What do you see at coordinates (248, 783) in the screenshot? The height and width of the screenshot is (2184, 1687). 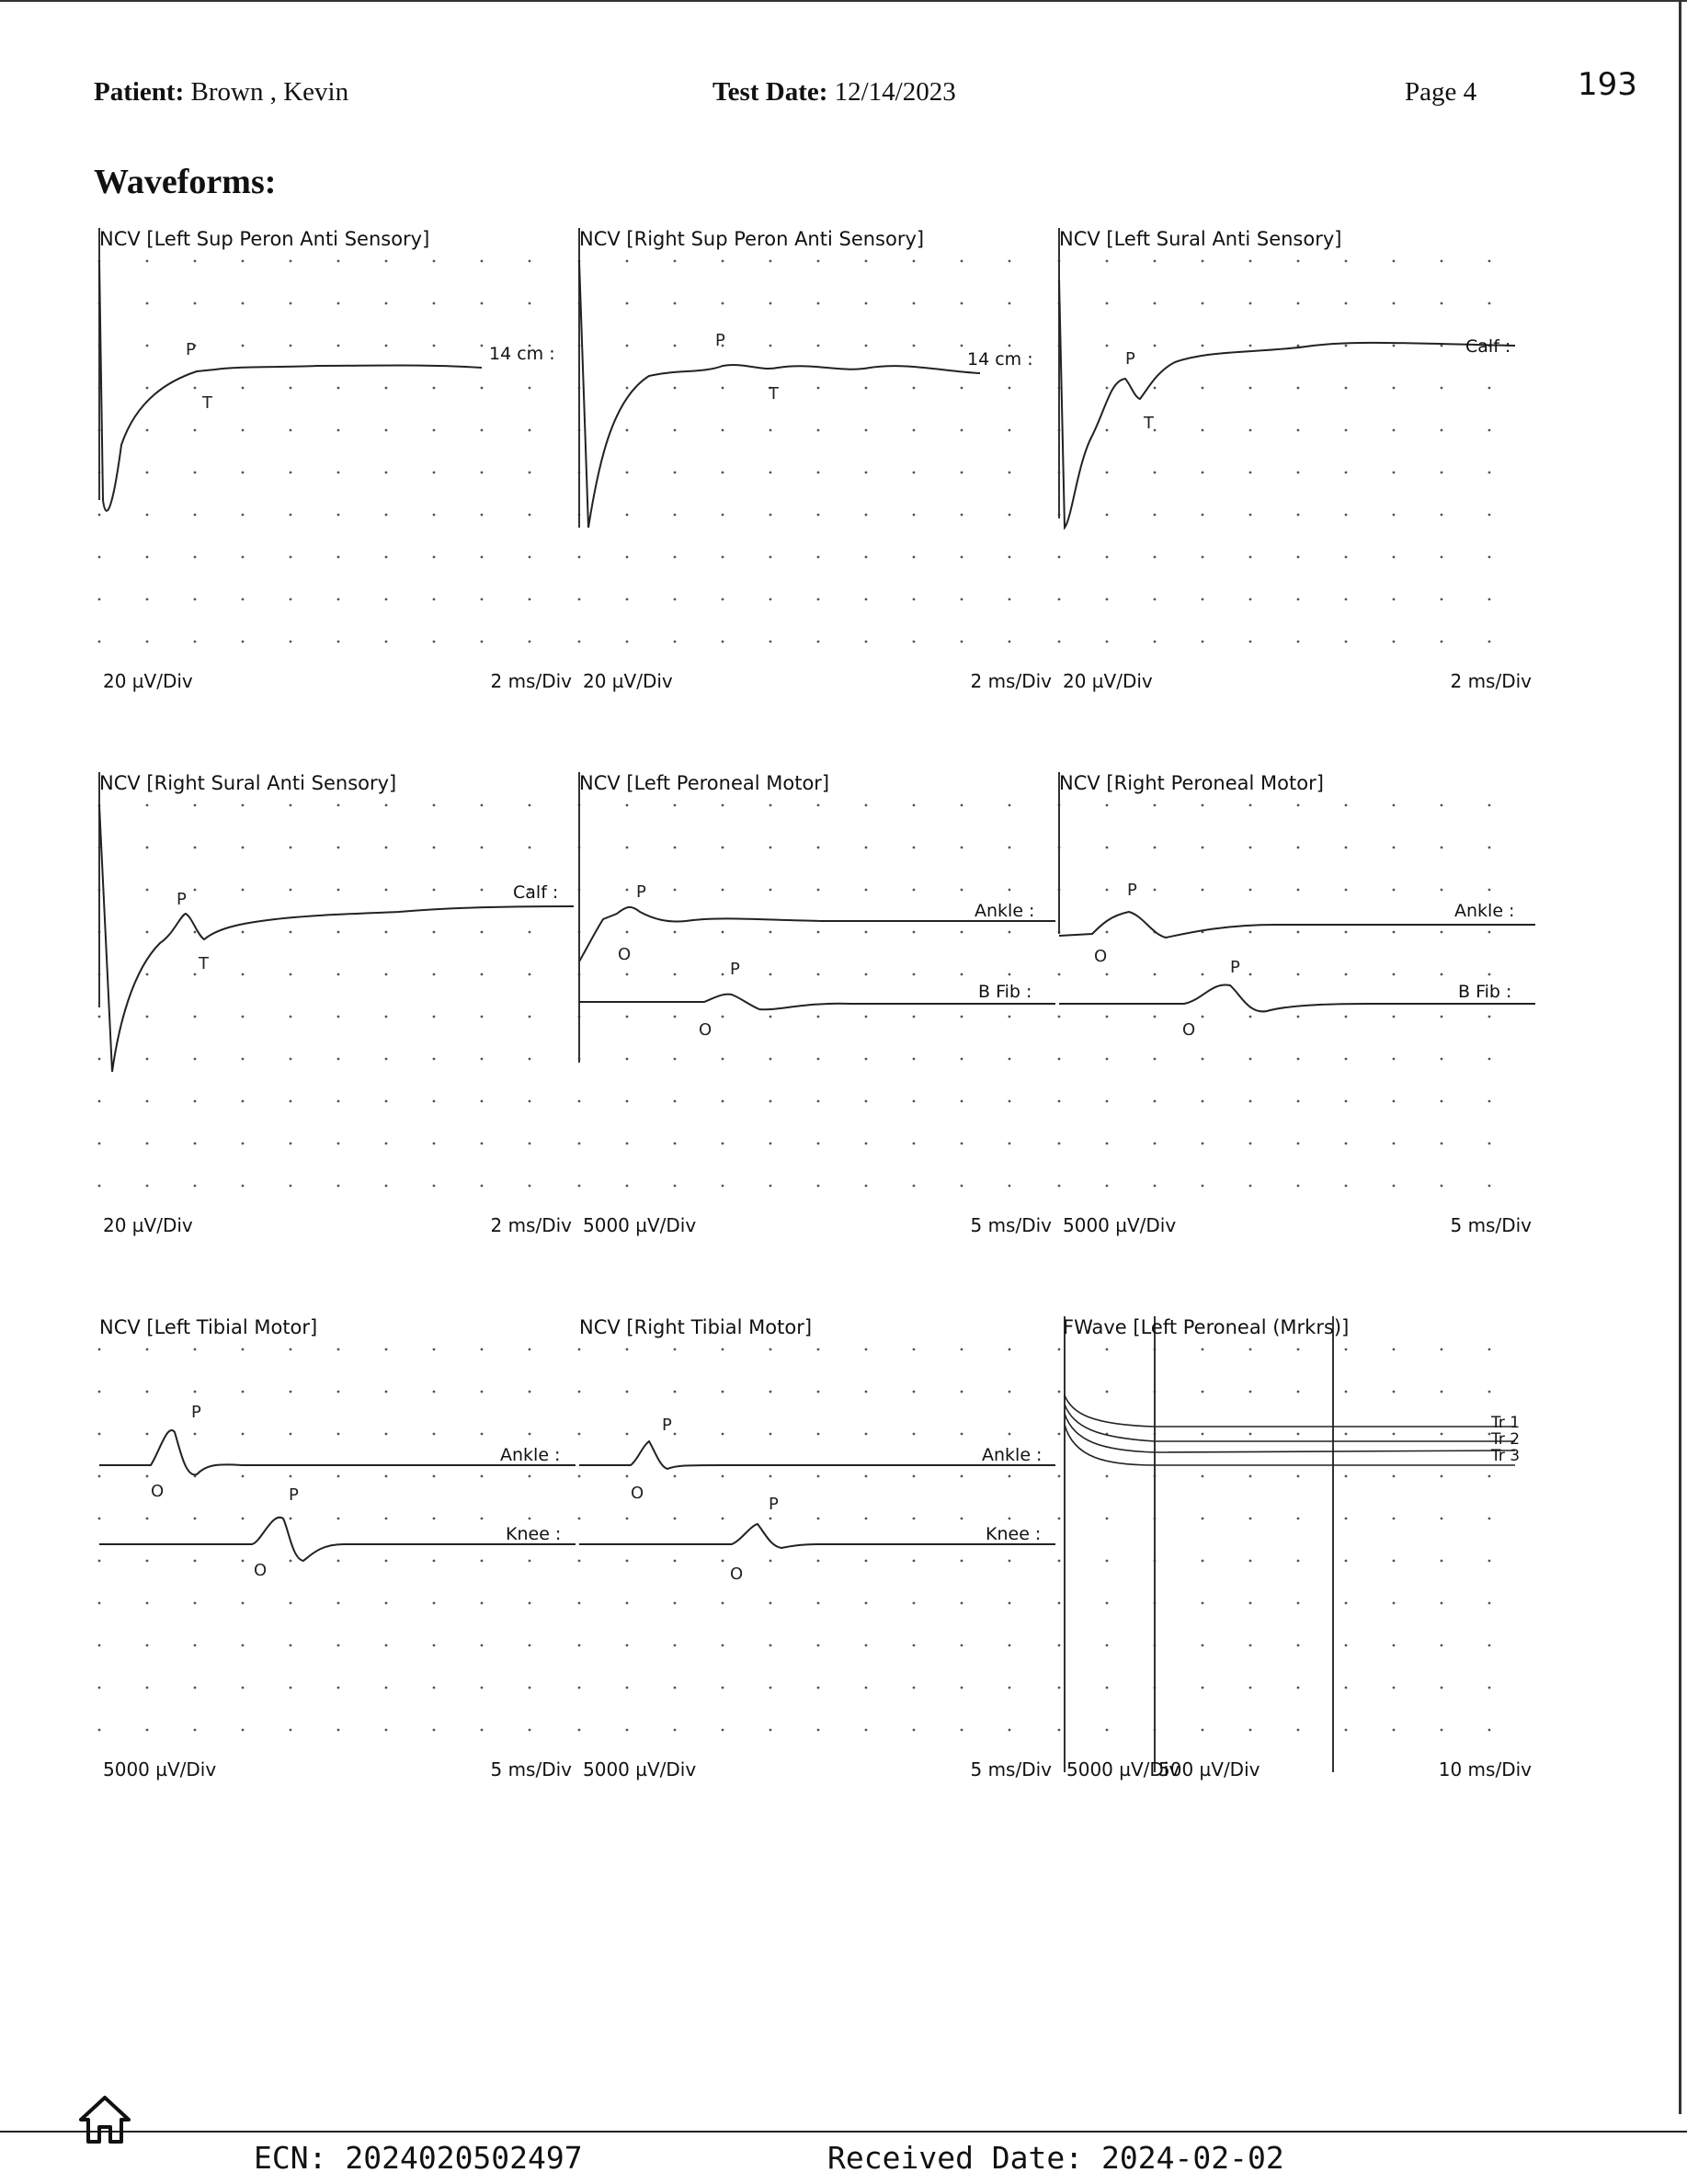 I see `panel-title: NCV [Right Sural Anti Sensory]` at bounding box center [248, 783].